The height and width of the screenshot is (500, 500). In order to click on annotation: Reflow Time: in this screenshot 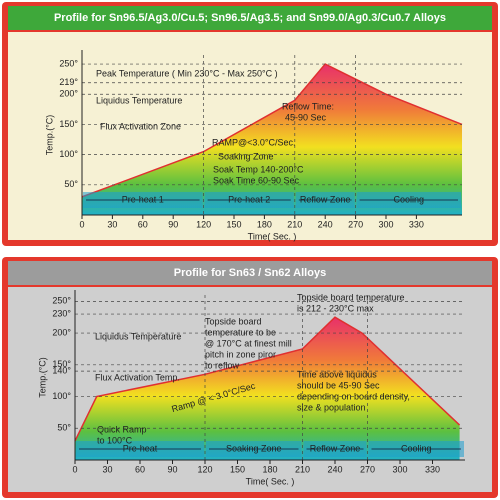, I will do `click(308, 106)`.